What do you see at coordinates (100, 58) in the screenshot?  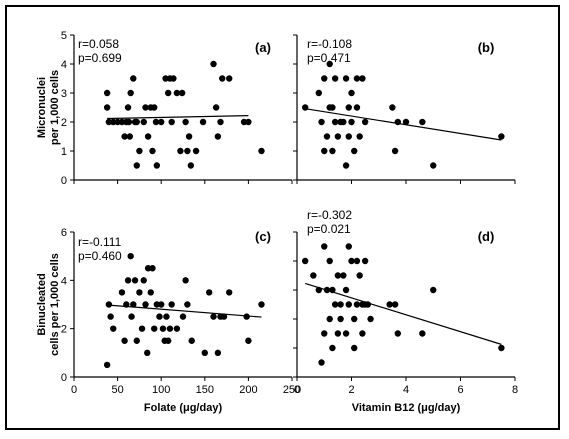 I see `p-value-label: p=0.699` at bounding box center [100, 58].